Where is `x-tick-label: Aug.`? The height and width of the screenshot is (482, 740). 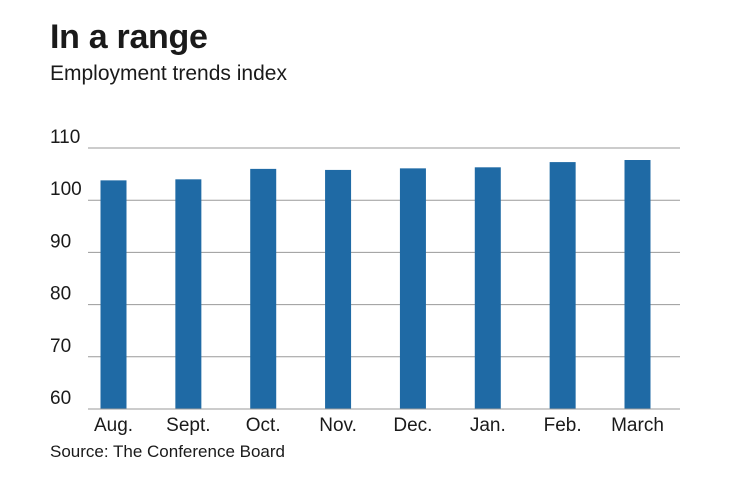
x-tick-label: Aug. is located at coordinates (113, 425).